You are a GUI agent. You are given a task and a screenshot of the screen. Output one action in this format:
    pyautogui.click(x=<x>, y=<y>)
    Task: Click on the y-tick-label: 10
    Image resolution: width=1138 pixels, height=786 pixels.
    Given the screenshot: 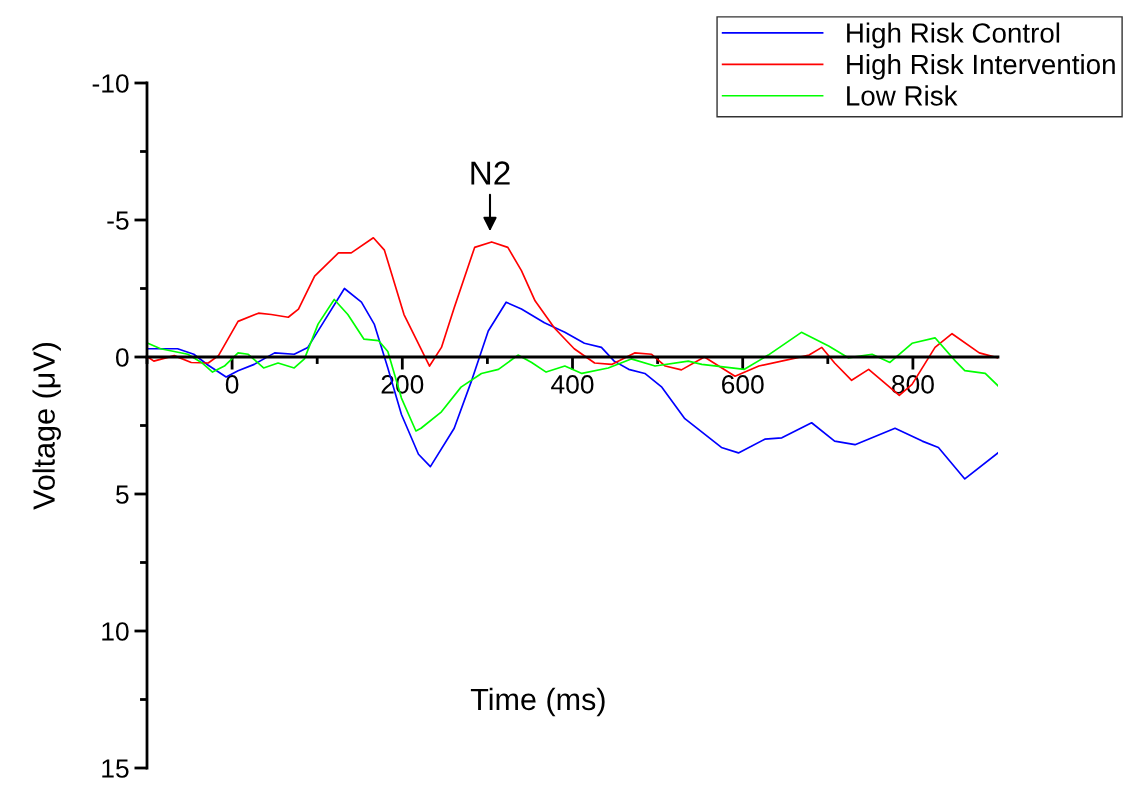 What is the action you would take?
    pyautogui.click(x=115, y=631)
    